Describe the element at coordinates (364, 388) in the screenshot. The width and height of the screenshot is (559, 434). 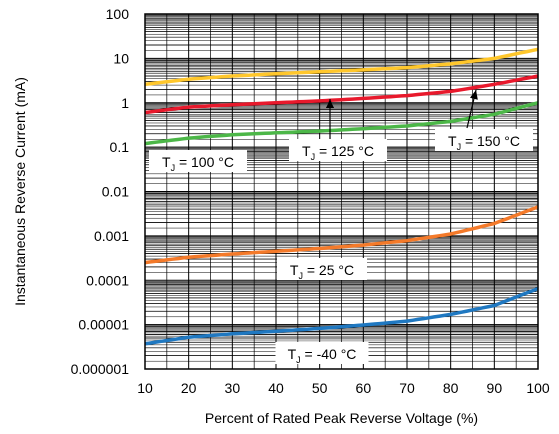
I see `x-tick-label: 60` at that location.